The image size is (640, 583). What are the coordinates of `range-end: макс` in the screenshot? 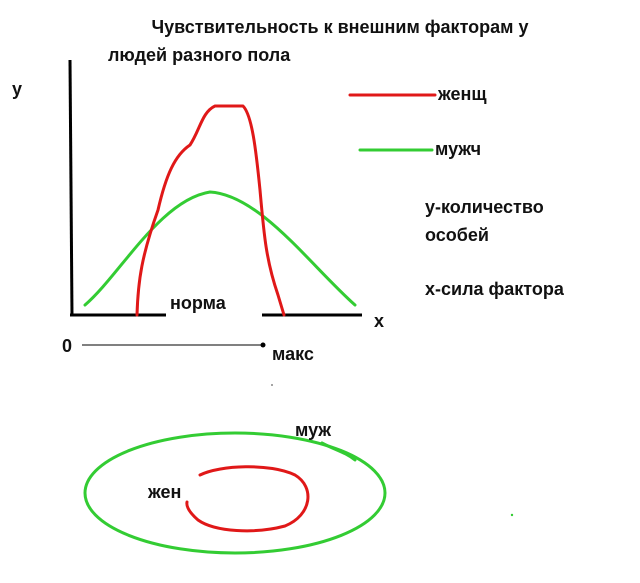 It's located at (293, 354).